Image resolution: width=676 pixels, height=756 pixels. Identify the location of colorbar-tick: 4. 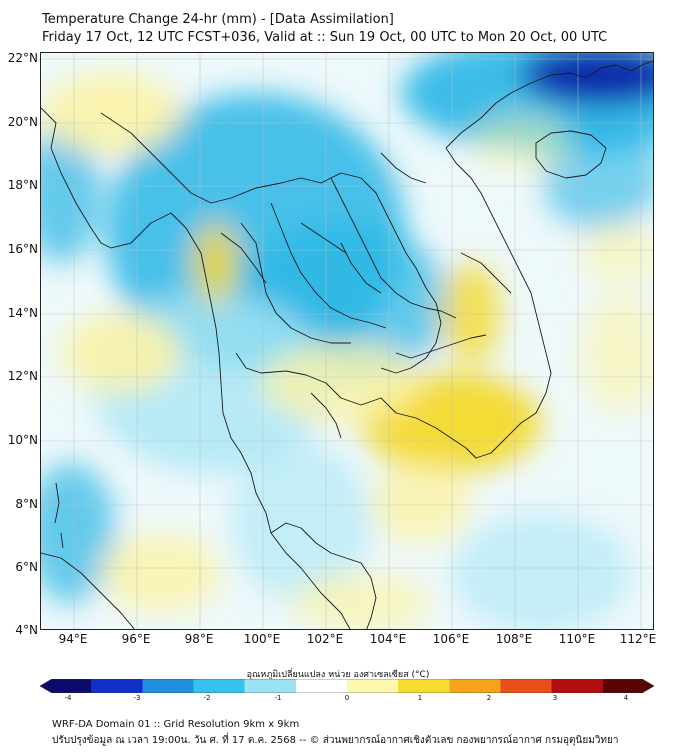
(626, 698).